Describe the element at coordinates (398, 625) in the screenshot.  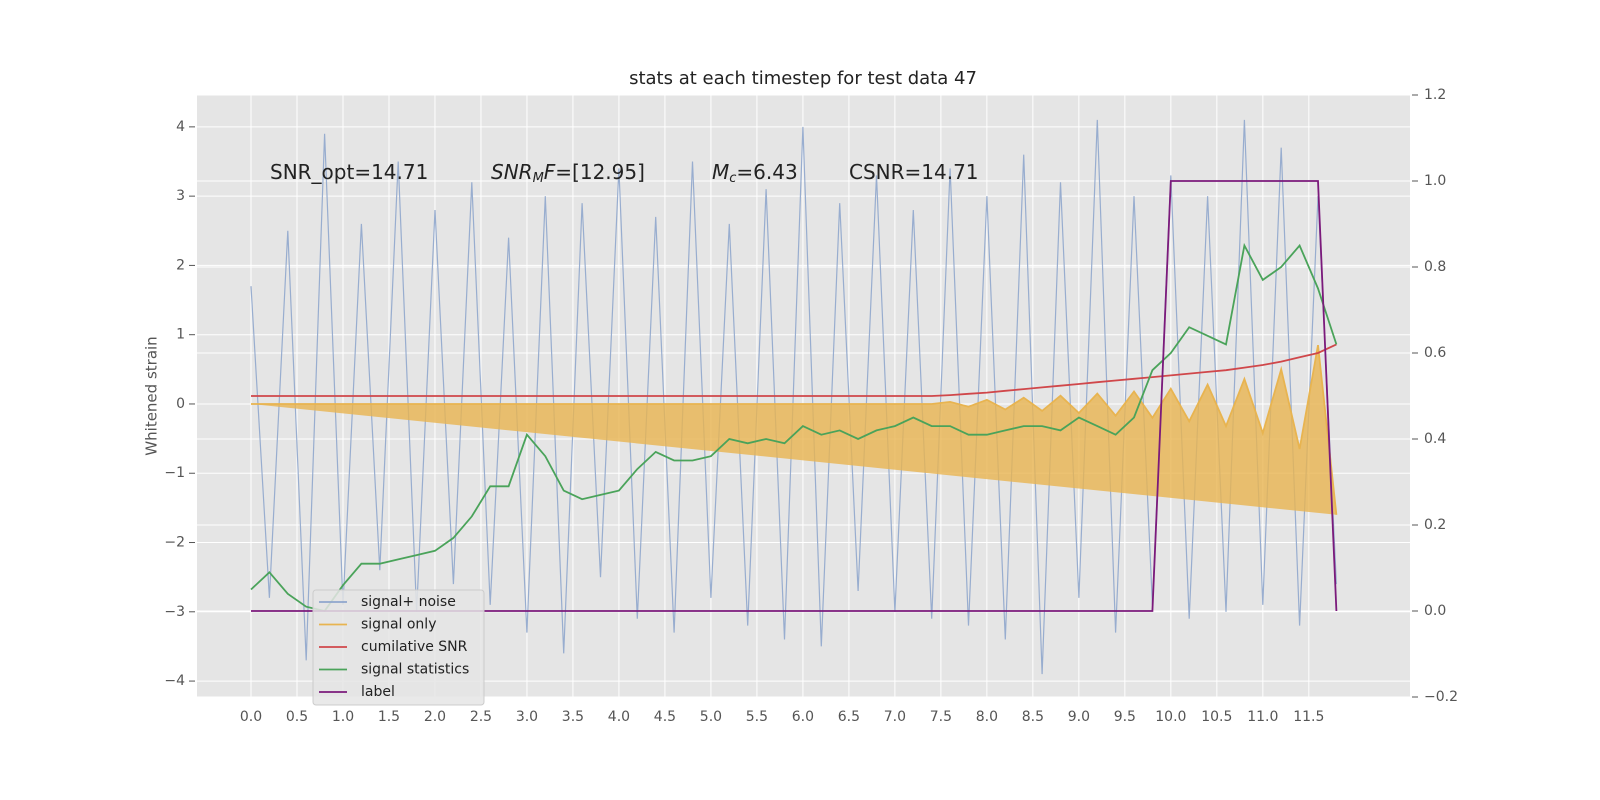
I see `legend-label: signal only` at that location.